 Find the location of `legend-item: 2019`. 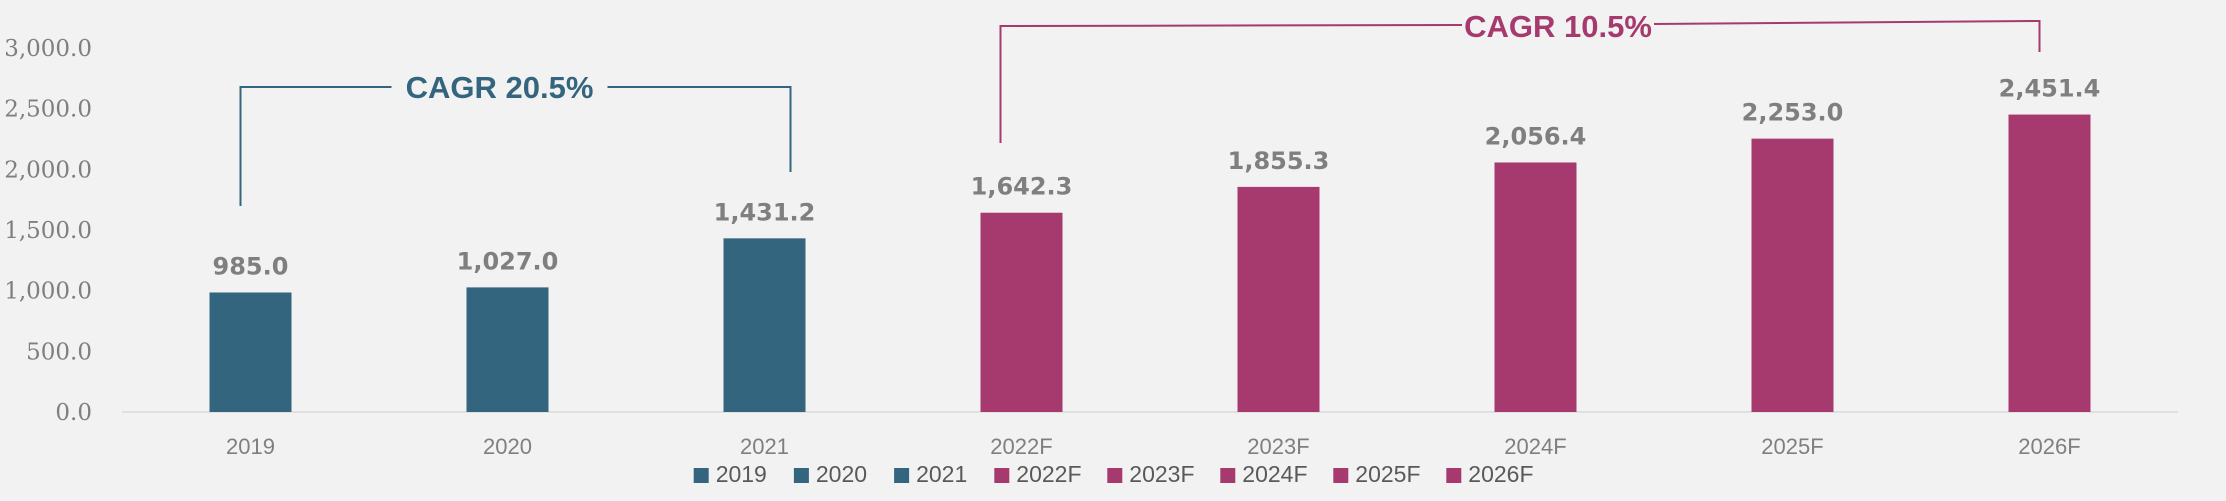

legend-item: 2019 is located at coordinates (730, 474).